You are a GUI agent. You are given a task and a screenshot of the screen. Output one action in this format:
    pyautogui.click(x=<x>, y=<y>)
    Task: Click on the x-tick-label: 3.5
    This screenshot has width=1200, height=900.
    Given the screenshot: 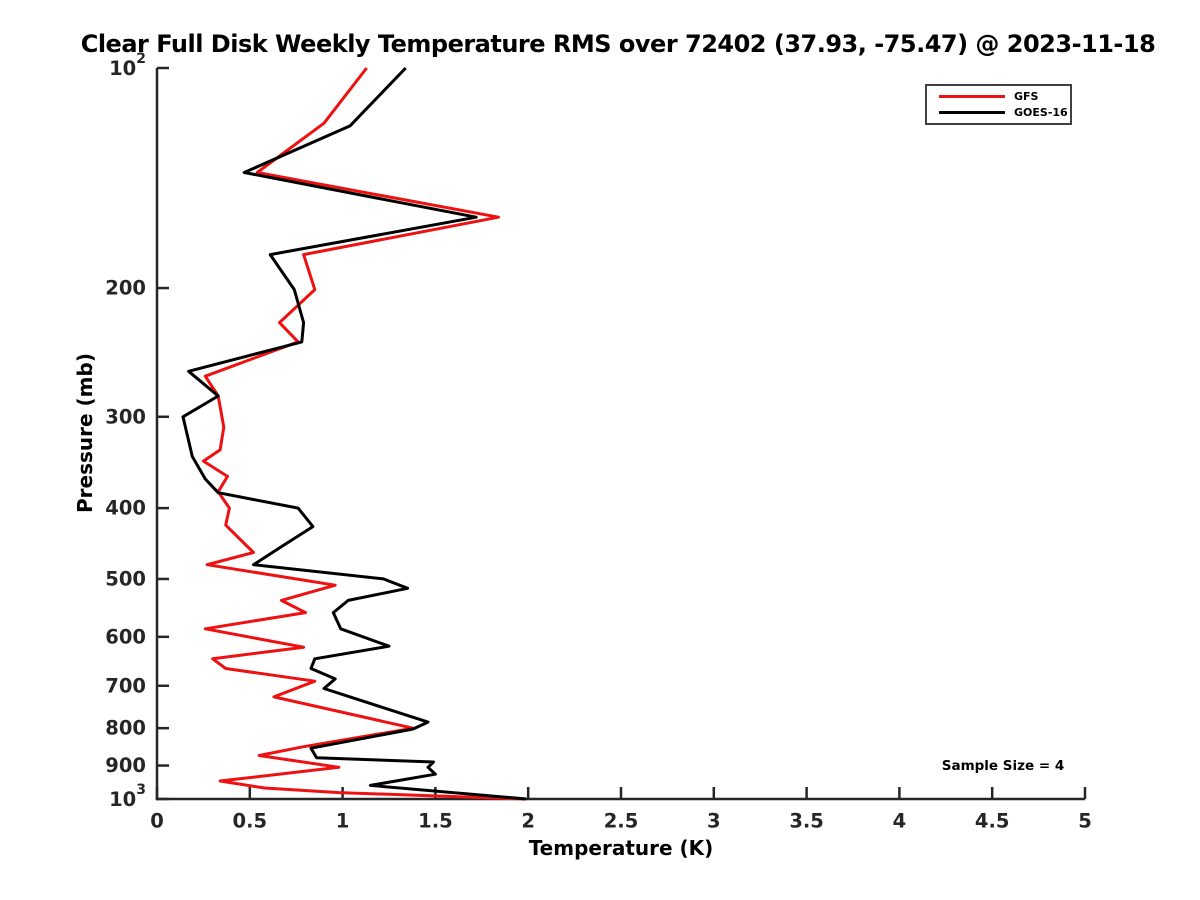 What is the action you would take?
    pyautogui.click(x=806, y=820)
    